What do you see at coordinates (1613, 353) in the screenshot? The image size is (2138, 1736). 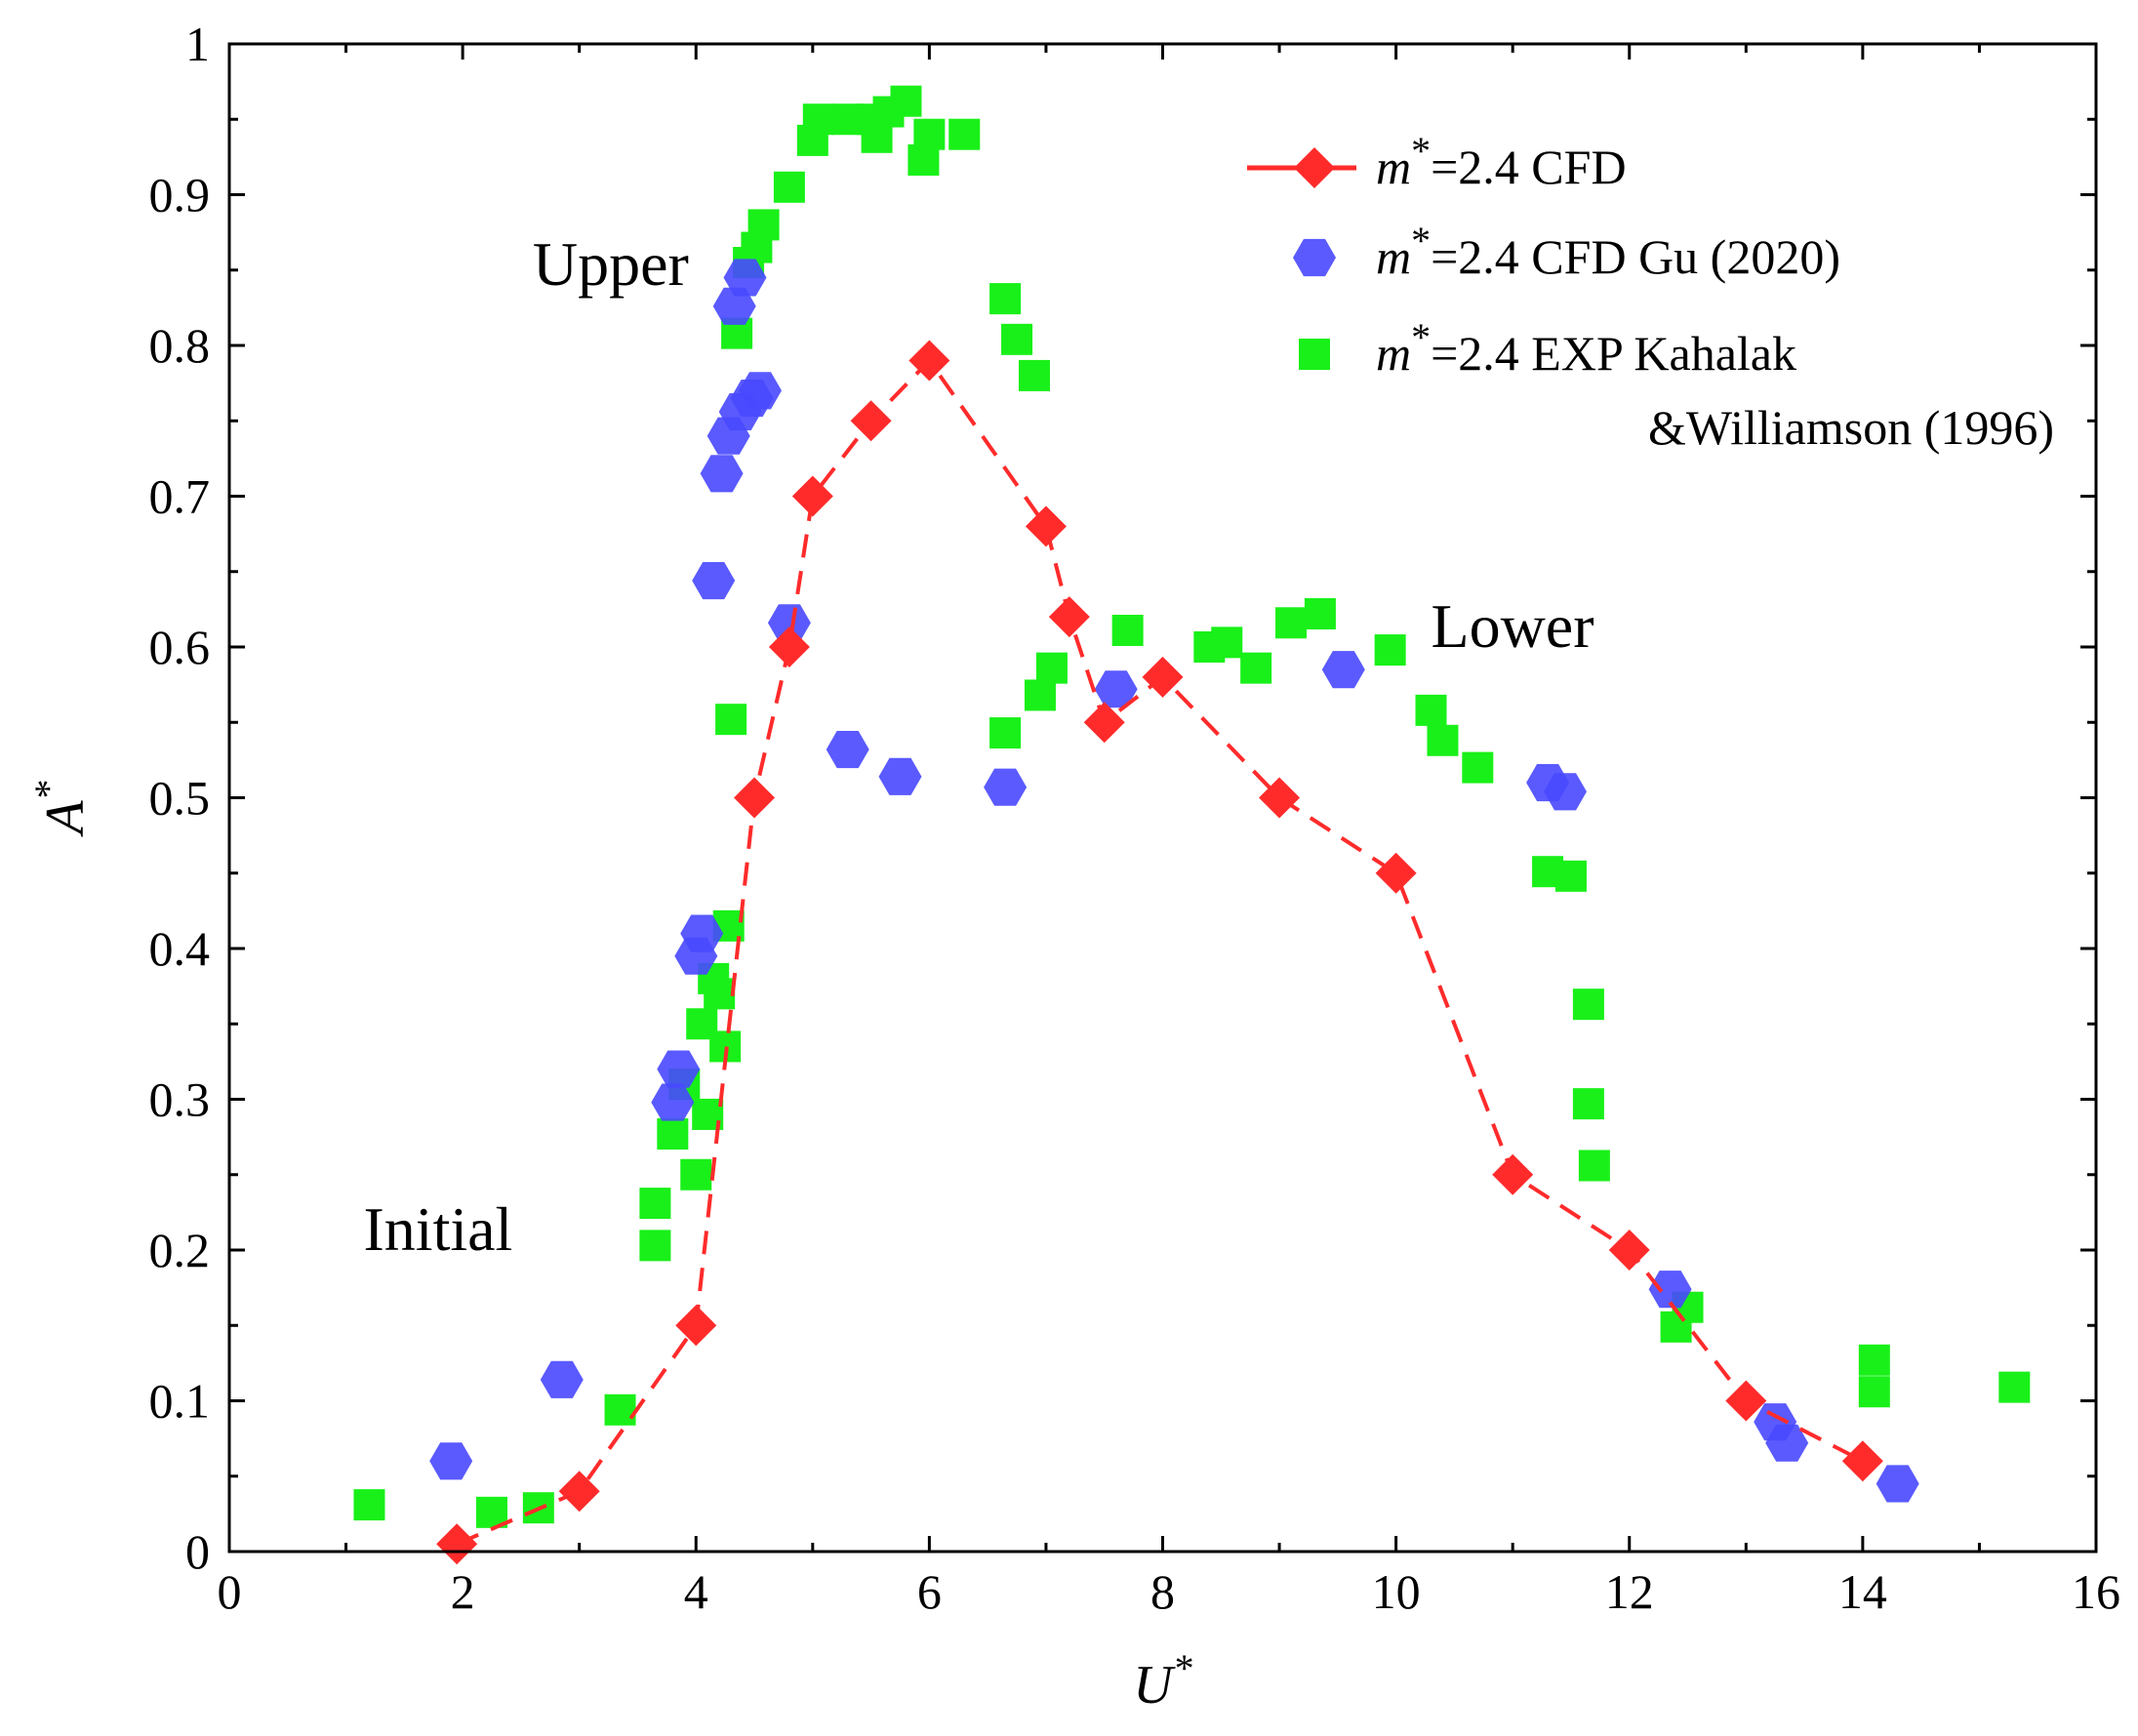 I see `legend-label-text: =2.4 EXP Kahalak` at bounding box center [1613, 353].